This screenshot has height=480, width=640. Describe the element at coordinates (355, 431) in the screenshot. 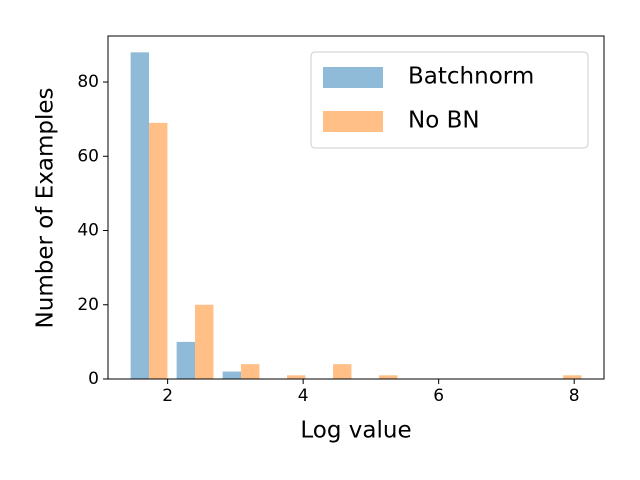

I see `x-axis-label: Log value` at that location.